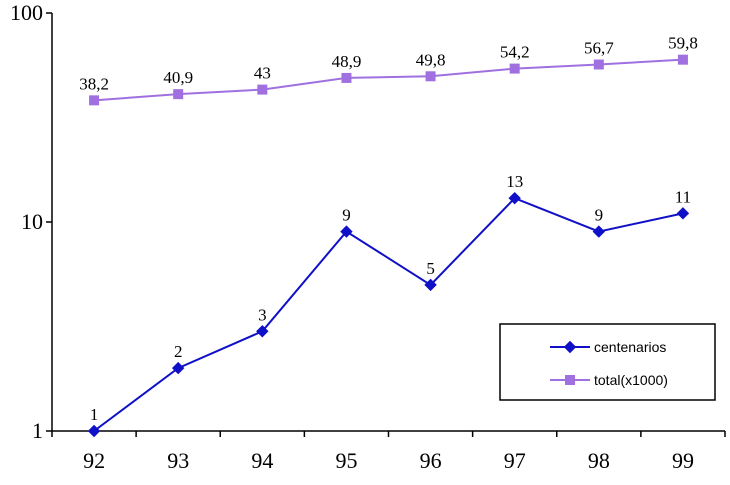 The image size is (730, 485). I want to click on data-label: 59,8, so click(683, 43).